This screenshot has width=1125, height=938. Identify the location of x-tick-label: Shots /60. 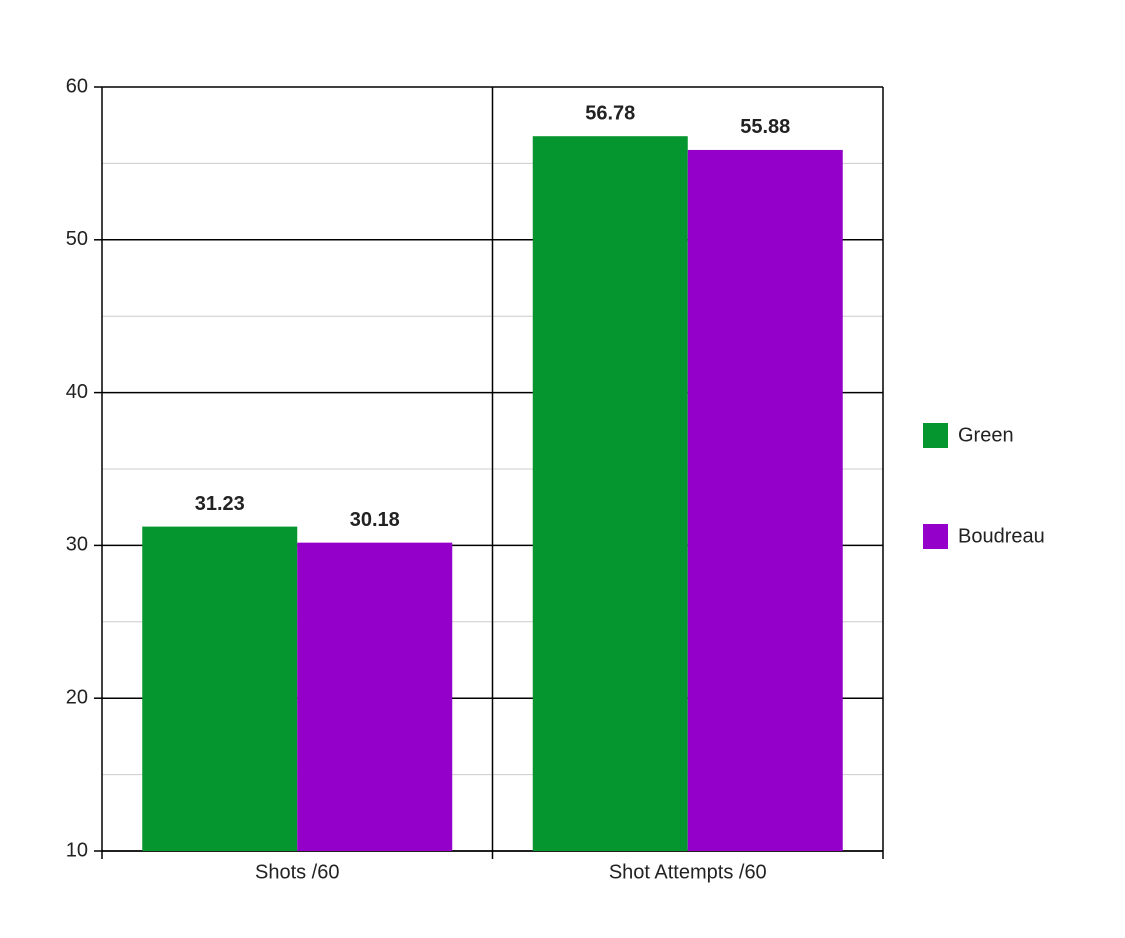
(297, 872).